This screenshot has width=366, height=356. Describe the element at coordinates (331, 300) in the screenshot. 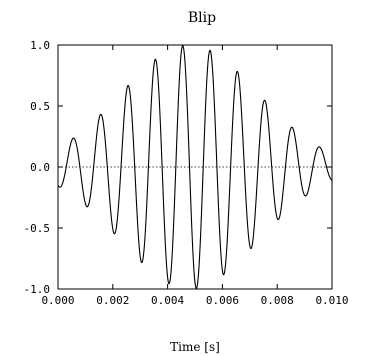

I see `x-tick-label: 0.010` at that location.